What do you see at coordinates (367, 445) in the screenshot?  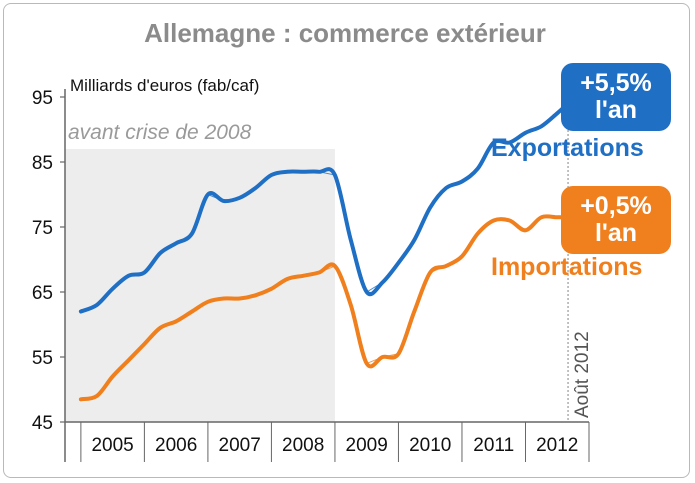 I see `x-tick-label: 2009` at bounding box center [367, 445].